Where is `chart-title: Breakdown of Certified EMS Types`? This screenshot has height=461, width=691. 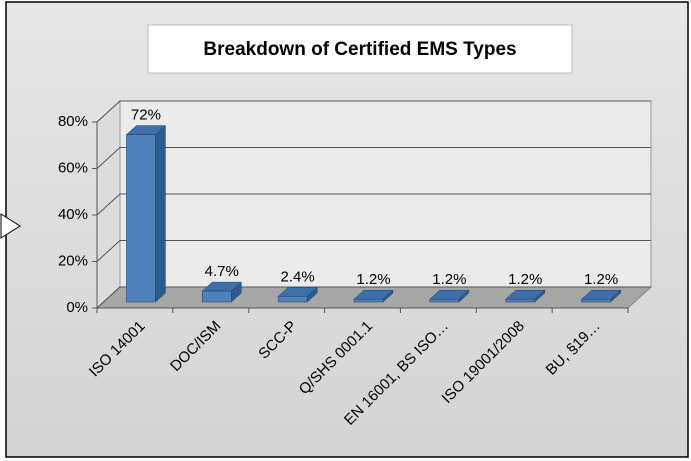
chart-title: Breakdown of Certified EMS Types is located at coordinates (359, 49).